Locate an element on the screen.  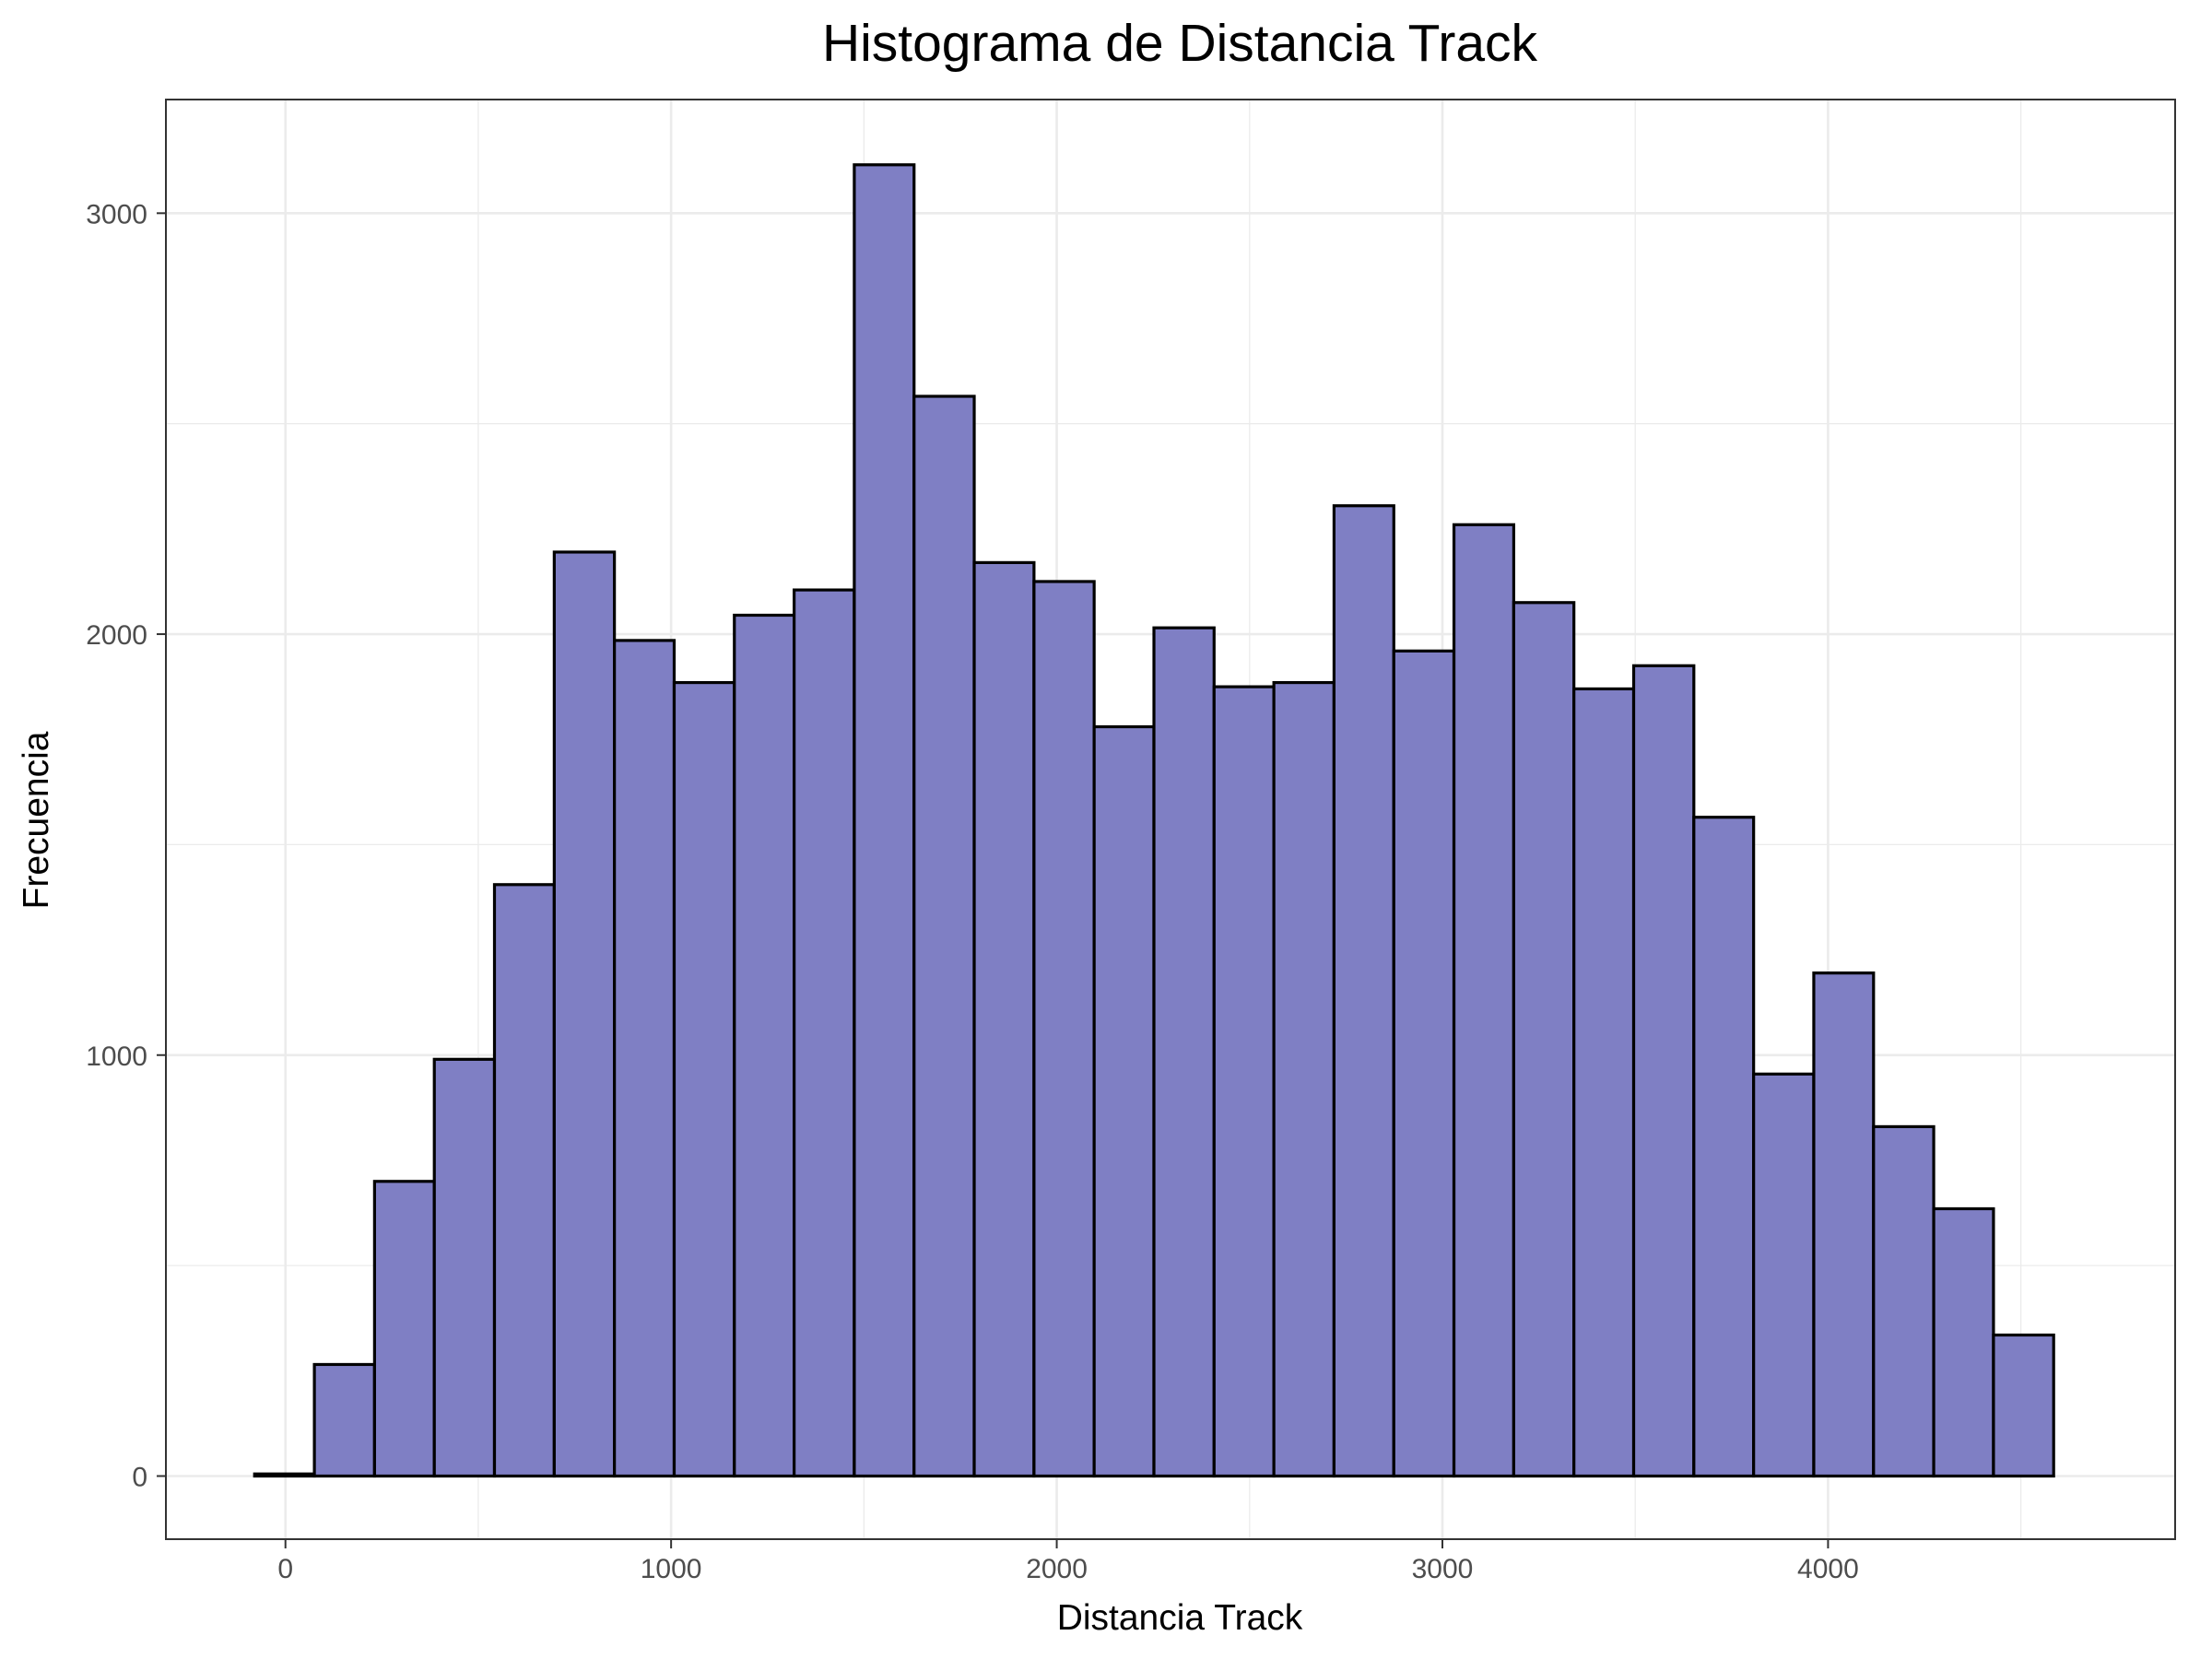
x-tick-label: 4000 is located at coordinates (1828, 1569).